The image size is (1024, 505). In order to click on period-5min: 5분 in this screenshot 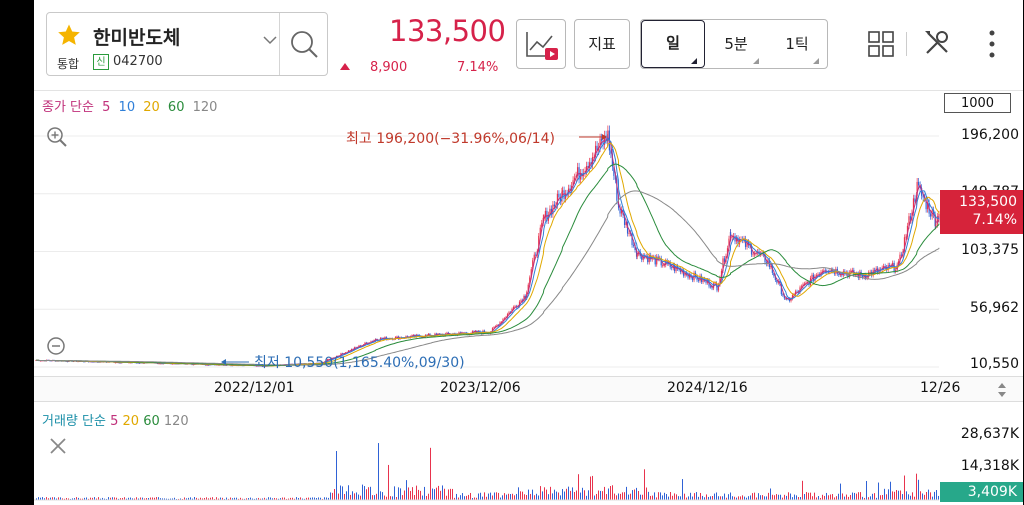, I will do `click(736, 44)`.